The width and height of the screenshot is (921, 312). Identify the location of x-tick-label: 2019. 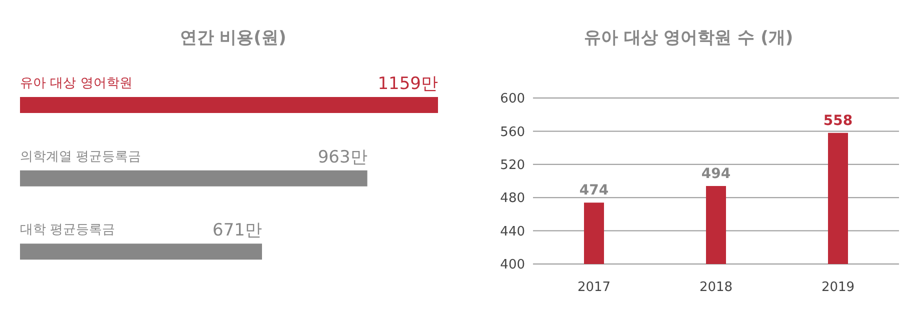
(838, 288).